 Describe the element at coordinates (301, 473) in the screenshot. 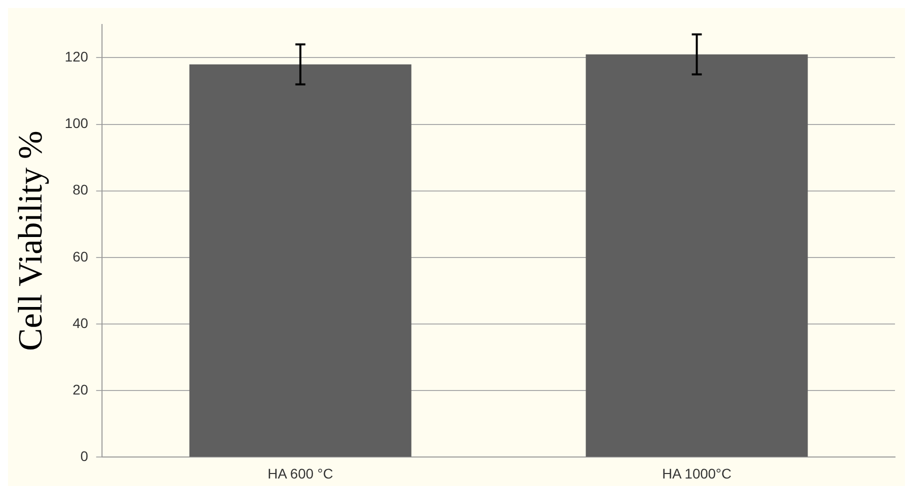

I see `x-tick-label: HA 600 °C` at that location.